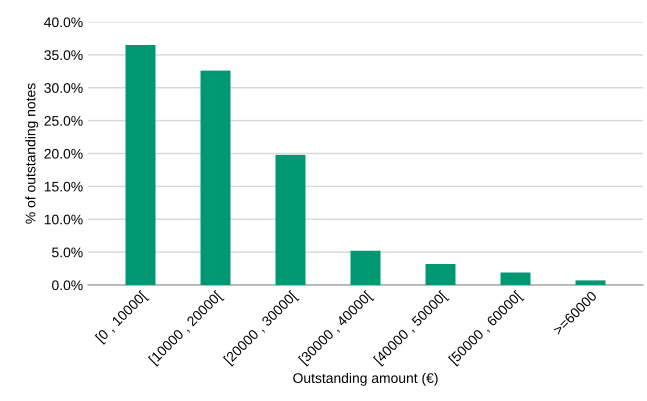 This screenshot has height=401, width=647. What do you see at coordinates (67, 252) in the screenshot?
I see `y-tick-label: 5.0%` at bounding box center [67, 252].